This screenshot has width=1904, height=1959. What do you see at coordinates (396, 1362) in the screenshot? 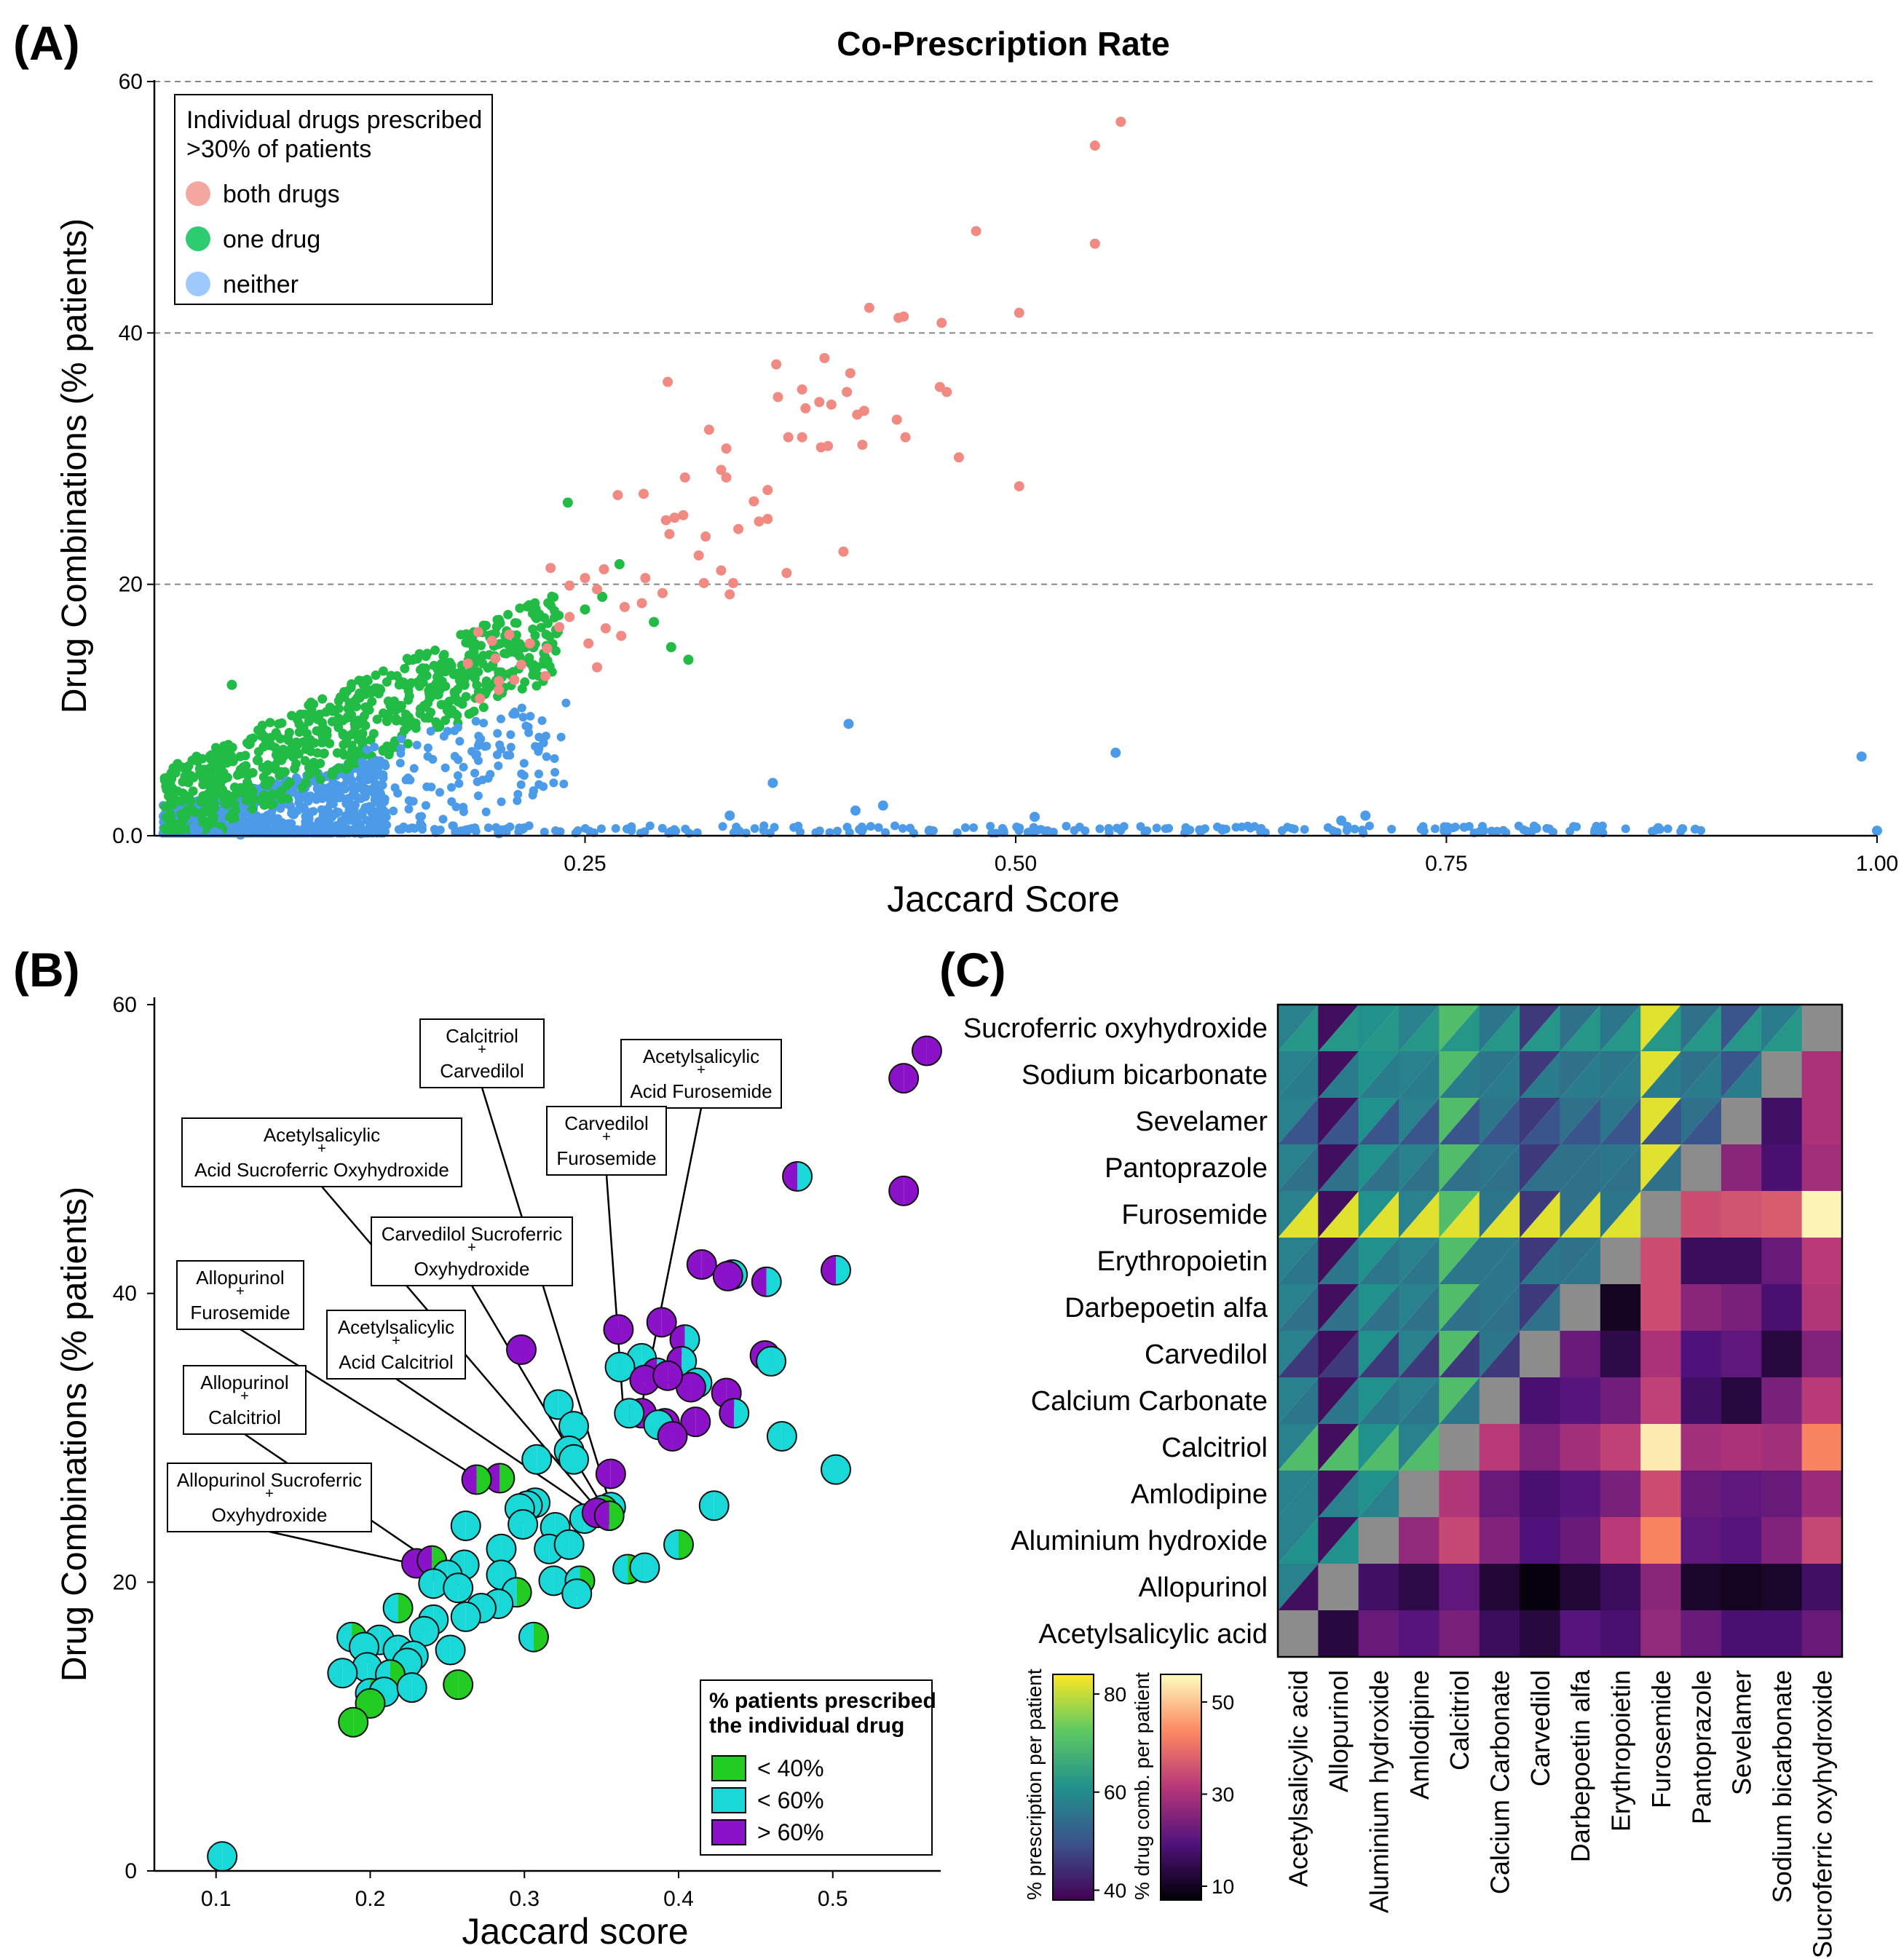
I see `panel-b-annotation-text: Acid Calcitriol` at bounding box center [396, 1362].